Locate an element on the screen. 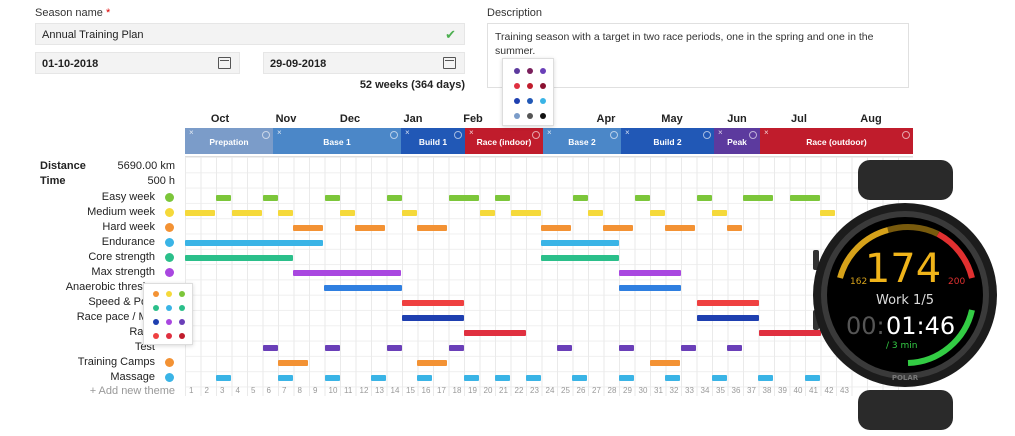  phase-race-outdoor: × Race (outdoor) is located at coordinates (836, 141).